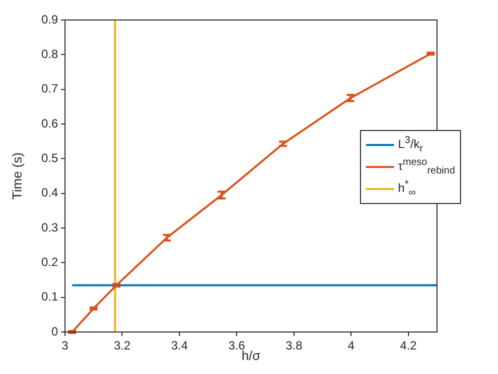 Image resolution: width=498 pixels, height=374 pixels. I want to click on x-tick-label: 3, so click(65, 345).